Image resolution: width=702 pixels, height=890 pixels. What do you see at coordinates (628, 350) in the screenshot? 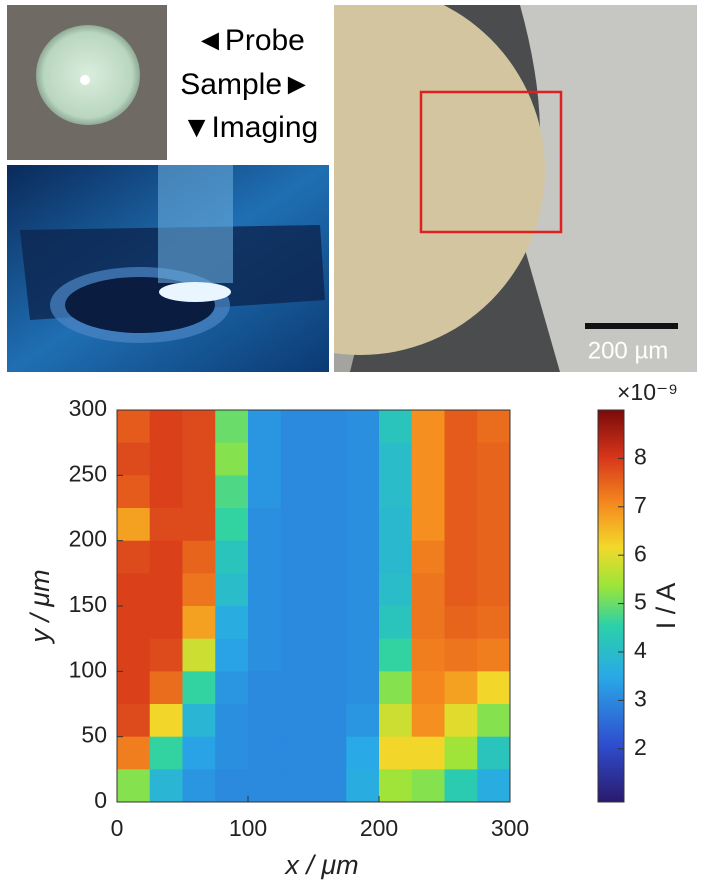
I see `scale-bar-label: 200 µm` at bounding box center [628, 350].